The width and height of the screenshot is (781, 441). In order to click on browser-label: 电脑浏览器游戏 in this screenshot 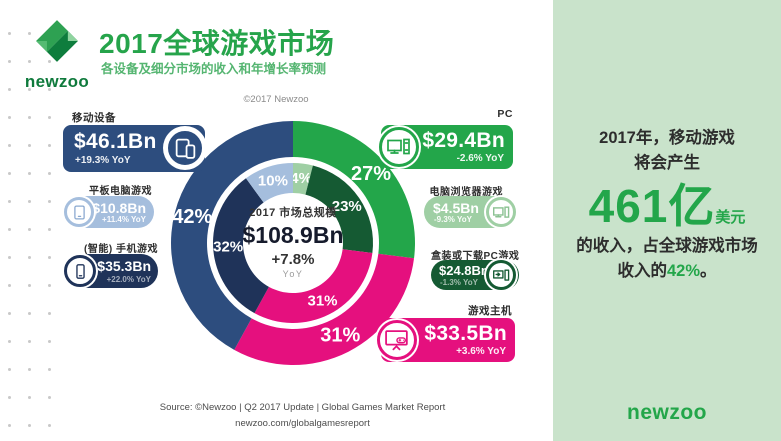, I will do `click(466, 192)`.